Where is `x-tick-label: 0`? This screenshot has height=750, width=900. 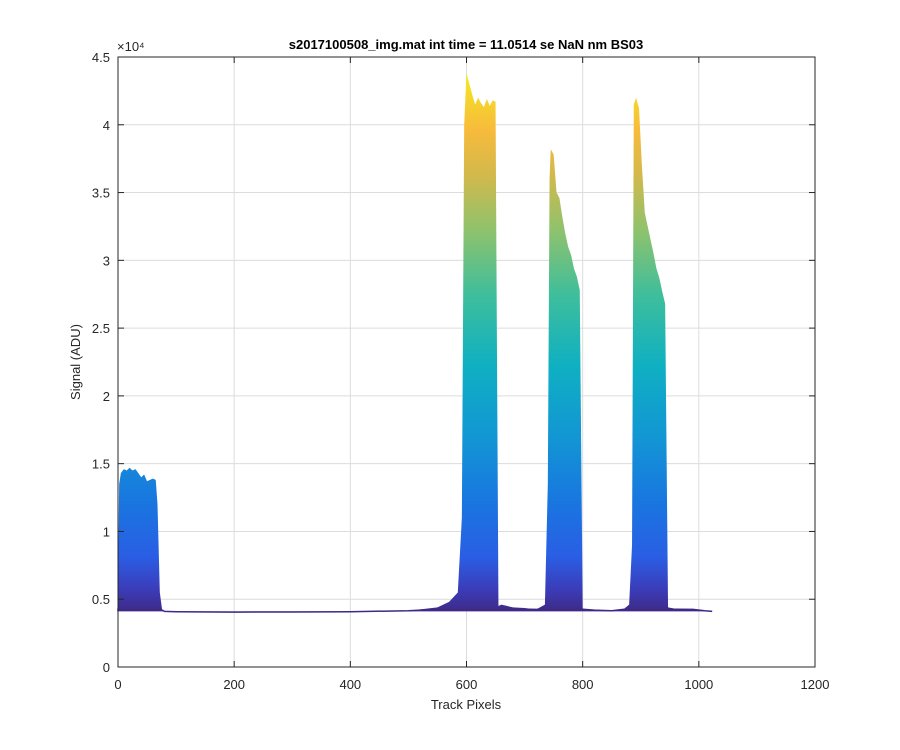 x-tick-label: 0 is located at coordinates (117, 684).